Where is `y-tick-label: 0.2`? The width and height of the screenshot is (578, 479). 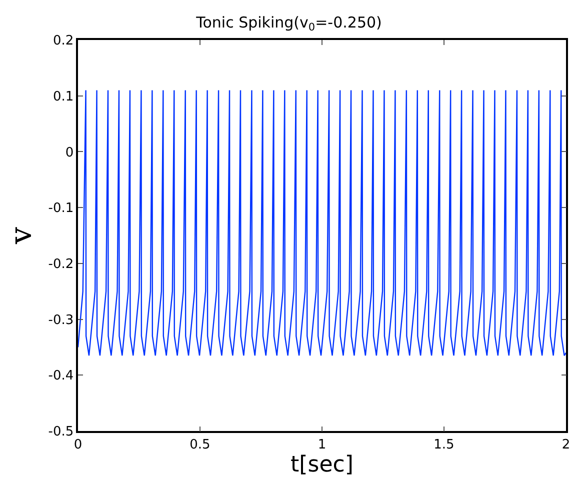
y-tick-label: 0.2 is located at coordinates (63, 41).